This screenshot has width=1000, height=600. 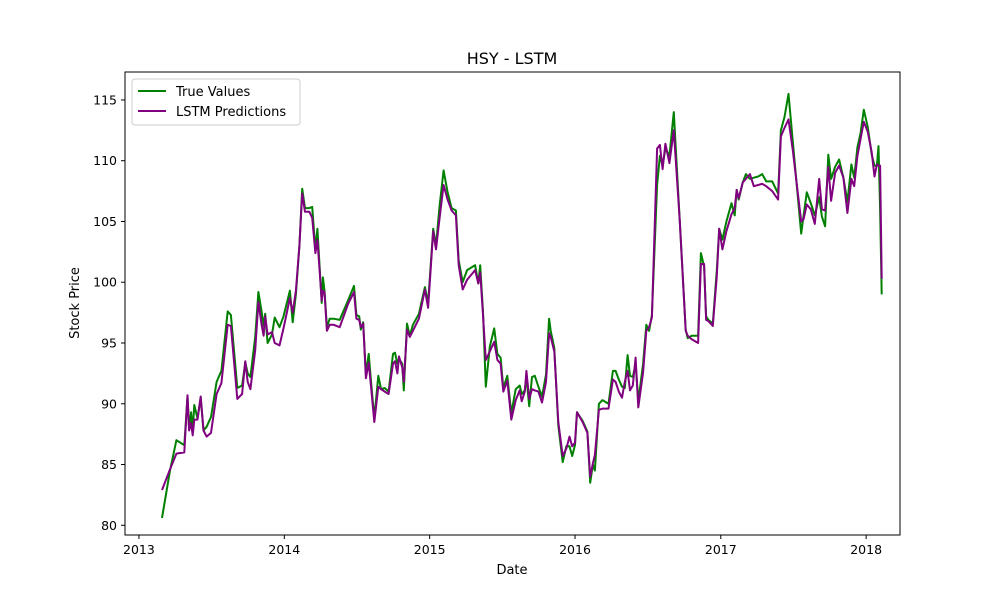 What do you see at coordinates (105, 160) in the screenshot?
I see `y-tick-label-110: 110` at bounding box center [105, 160].